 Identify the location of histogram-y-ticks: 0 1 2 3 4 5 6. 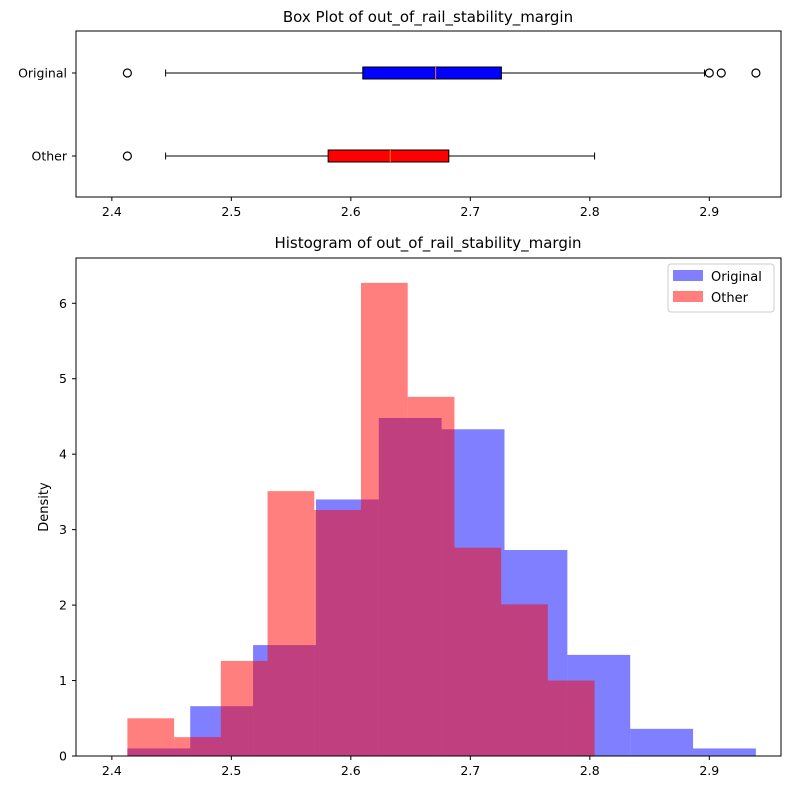
(67, 530).